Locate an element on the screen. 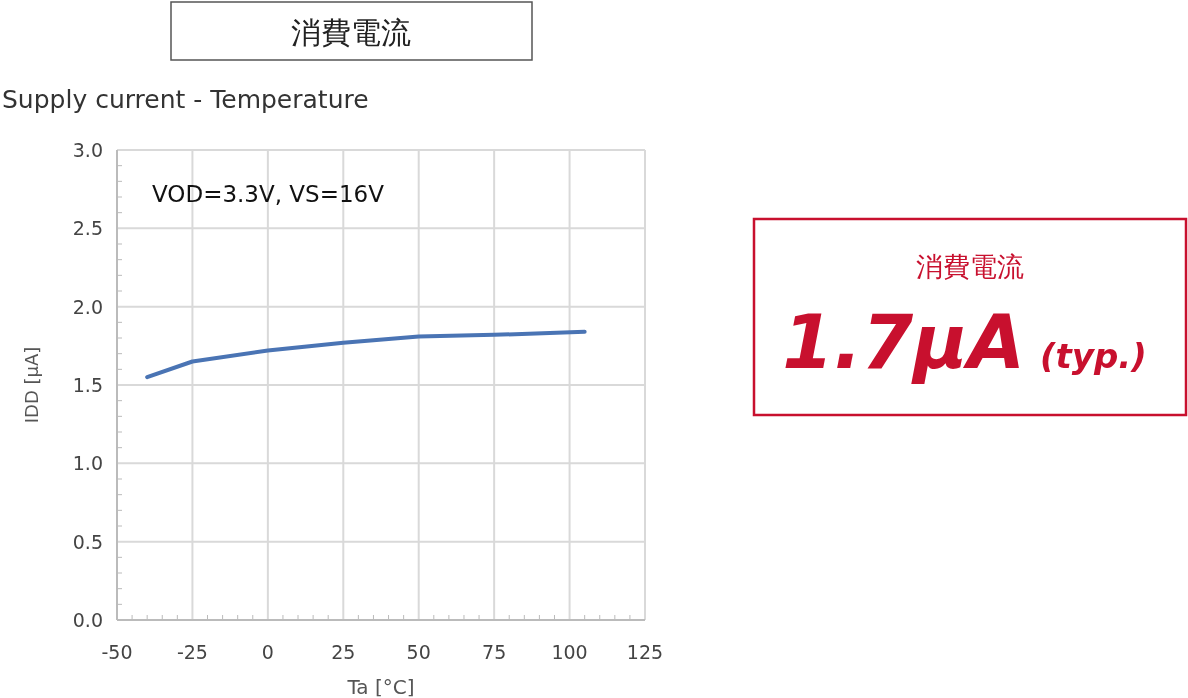  x-tick-label: 0 is located at coordinates (267, 652).